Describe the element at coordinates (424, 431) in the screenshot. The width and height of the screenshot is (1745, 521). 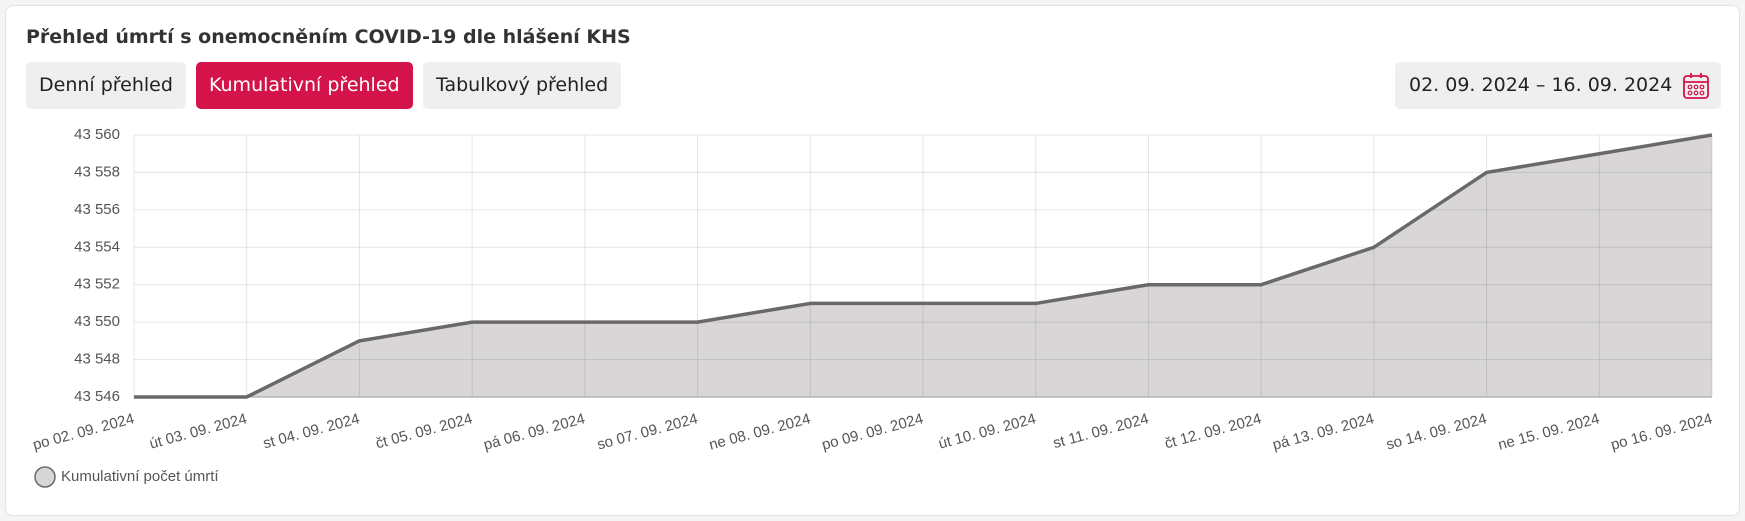
I see `x-tick-label: čt 05. 09. 2024` at that location.